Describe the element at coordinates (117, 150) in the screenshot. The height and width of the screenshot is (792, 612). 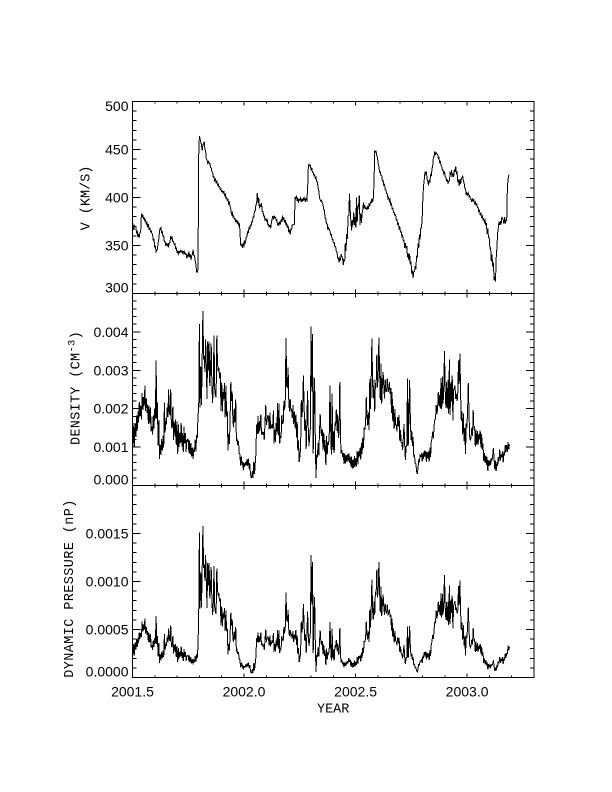
I see `svg-text: 450` at that location.